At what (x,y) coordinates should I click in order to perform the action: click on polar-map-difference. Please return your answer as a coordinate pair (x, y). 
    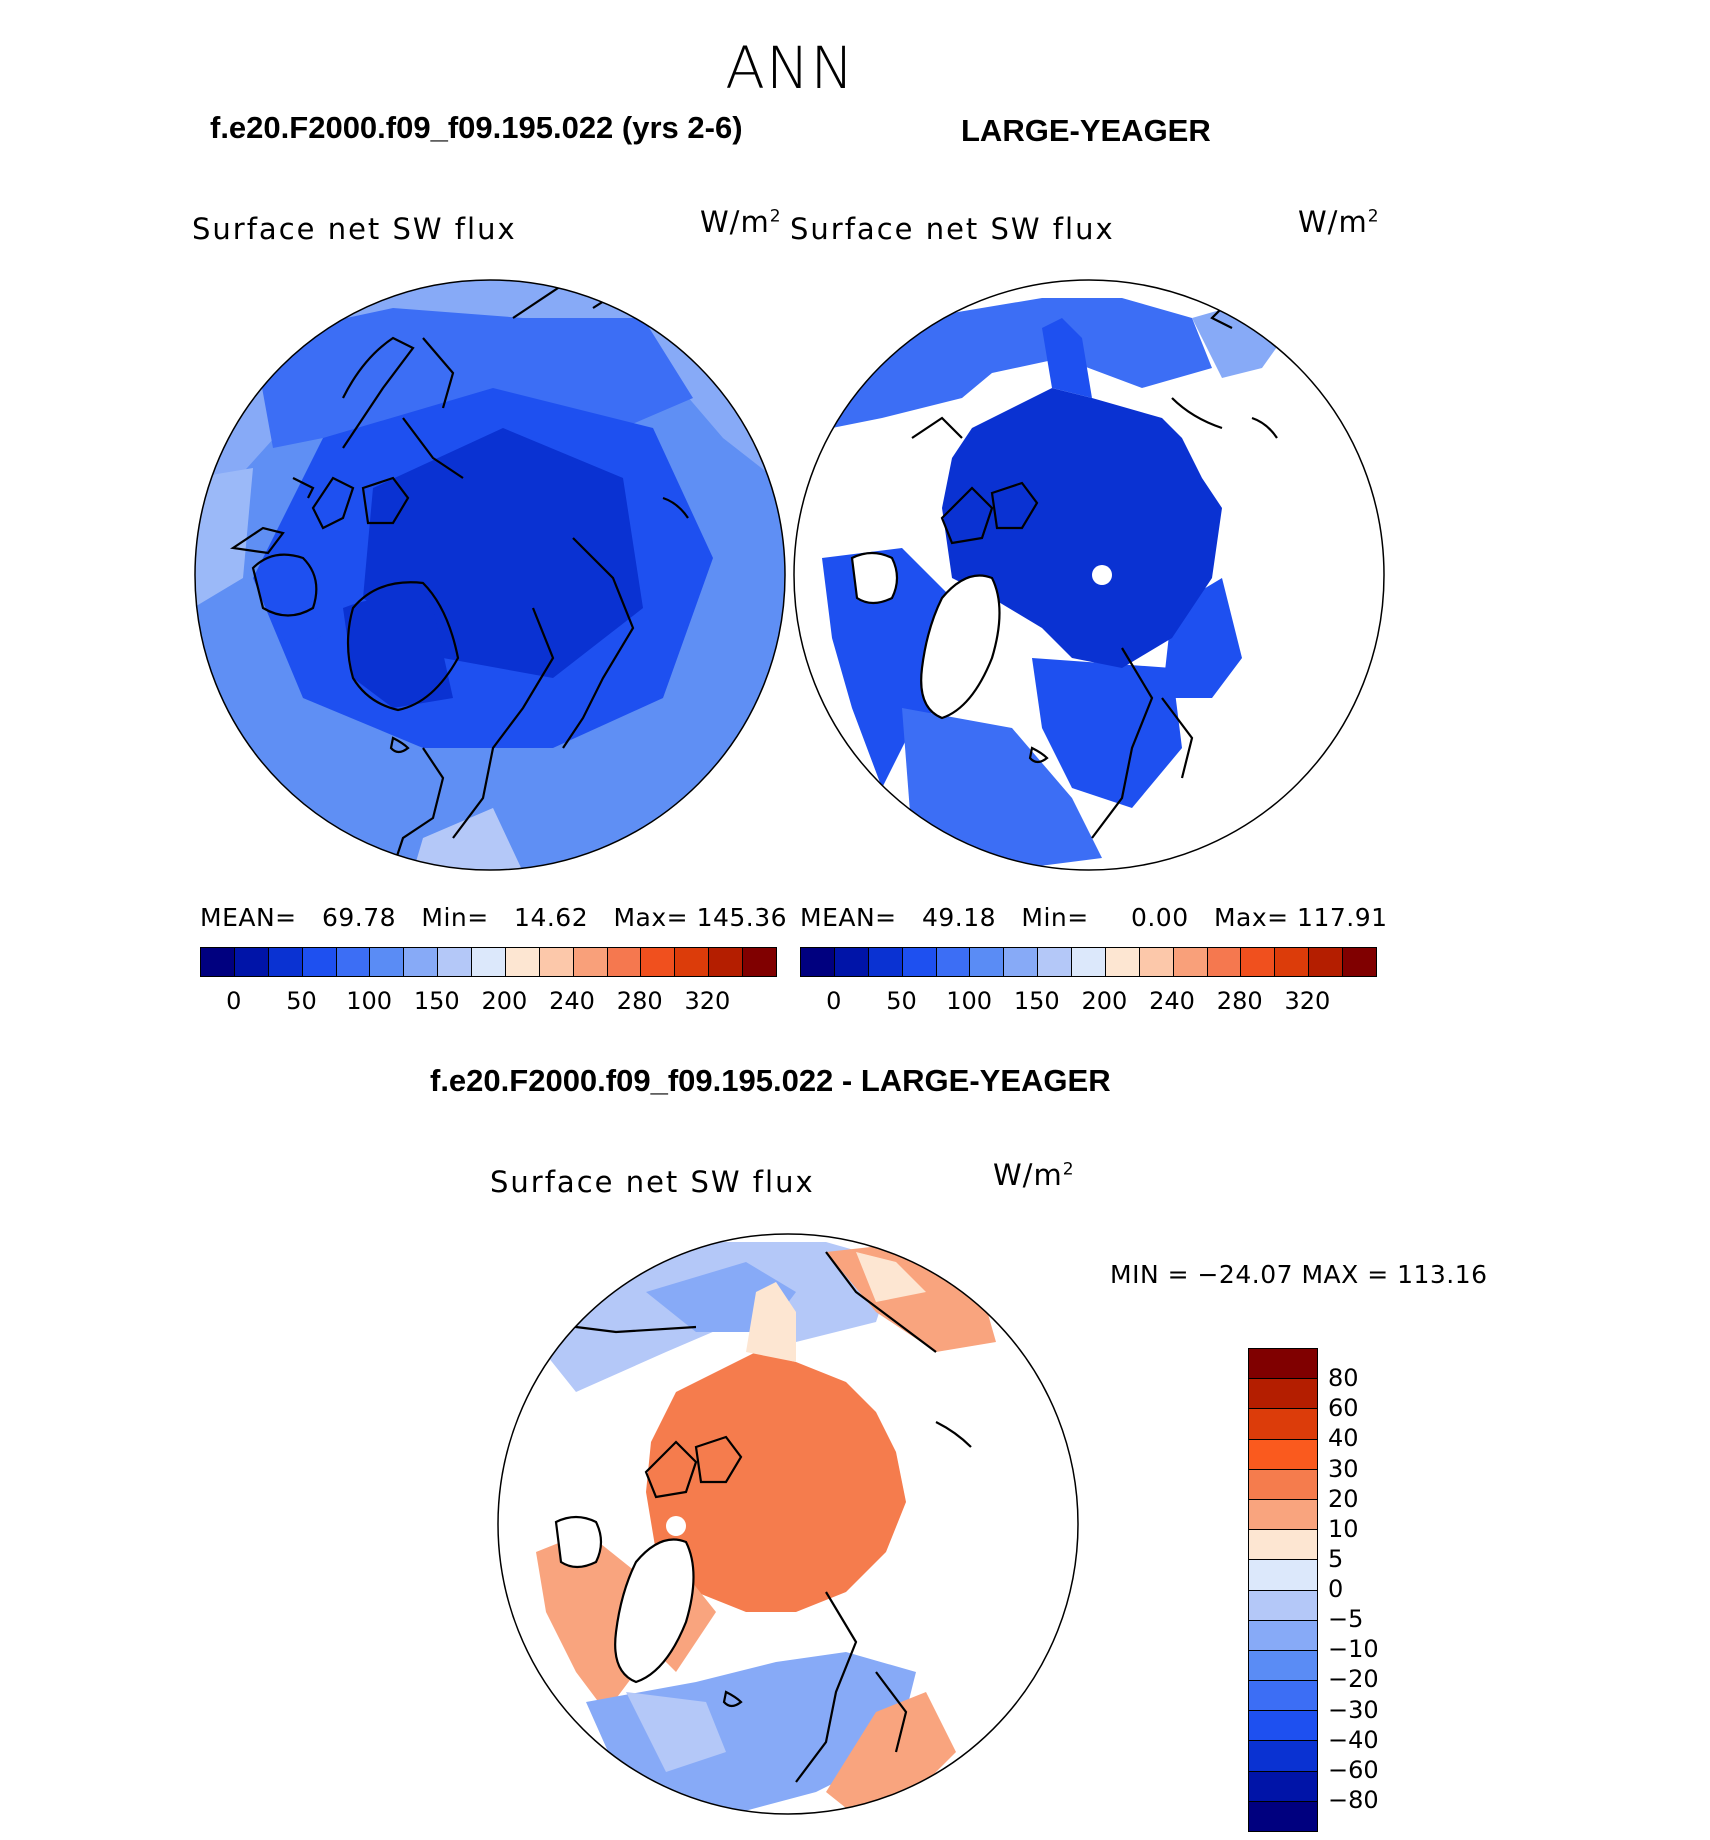
    Looking at the image, I should click on (788, 1524).